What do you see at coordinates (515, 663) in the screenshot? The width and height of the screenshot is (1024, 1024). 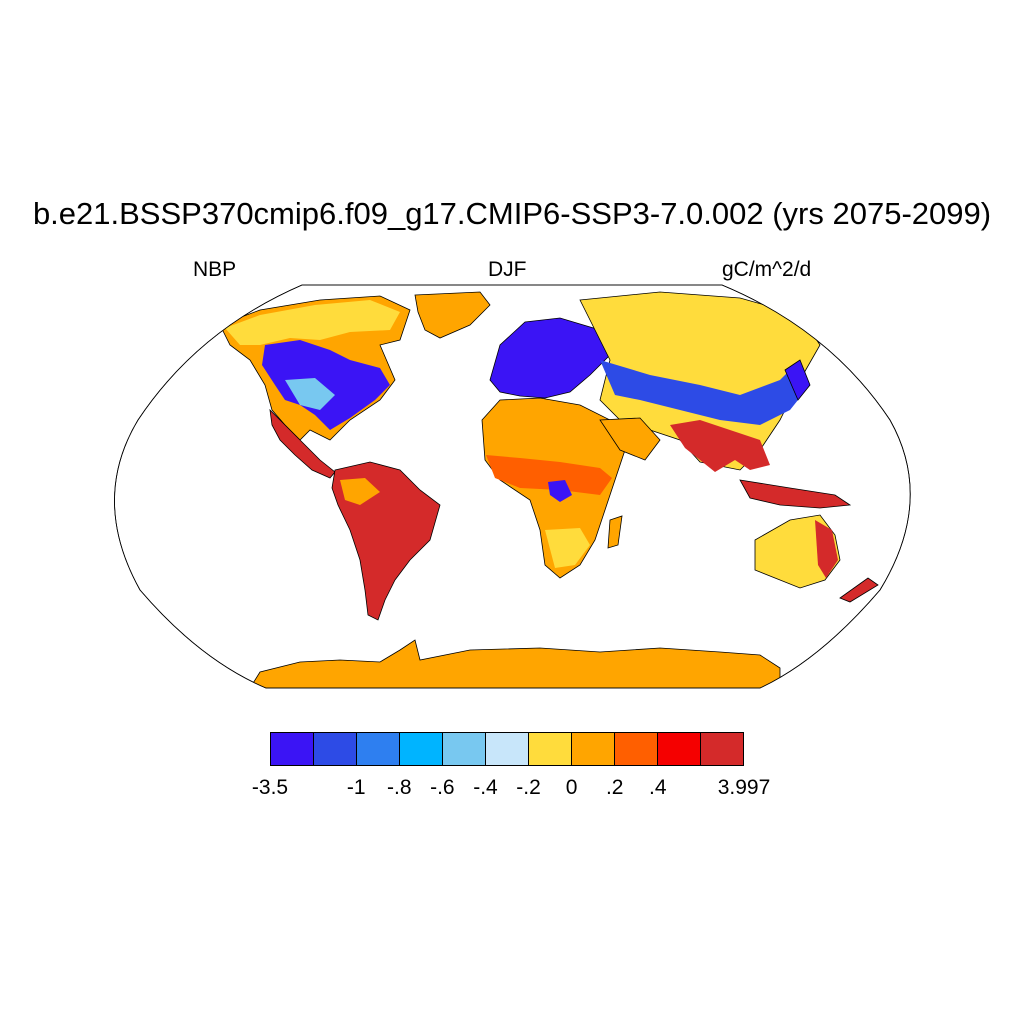 I see `land-antarctica` at bounding box center [515, 663].